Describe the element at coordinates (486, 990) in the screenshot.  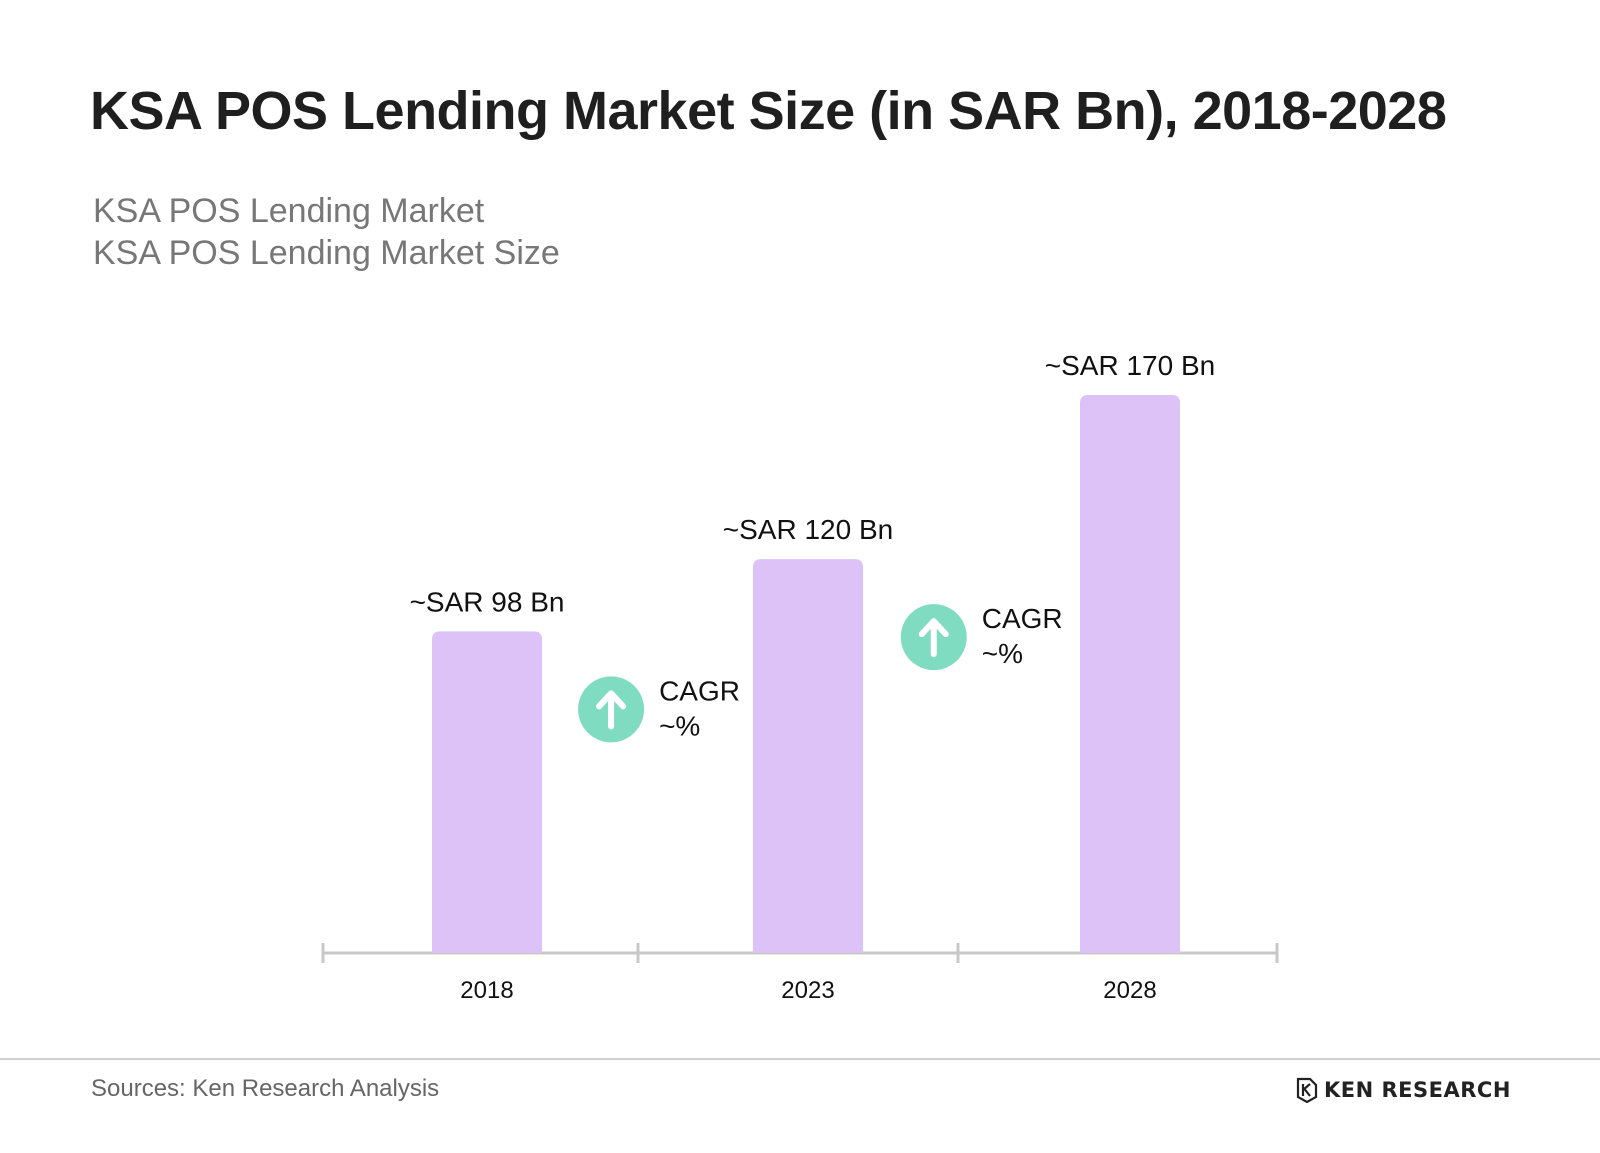
I see `x-tick-label: 2018` at that location.